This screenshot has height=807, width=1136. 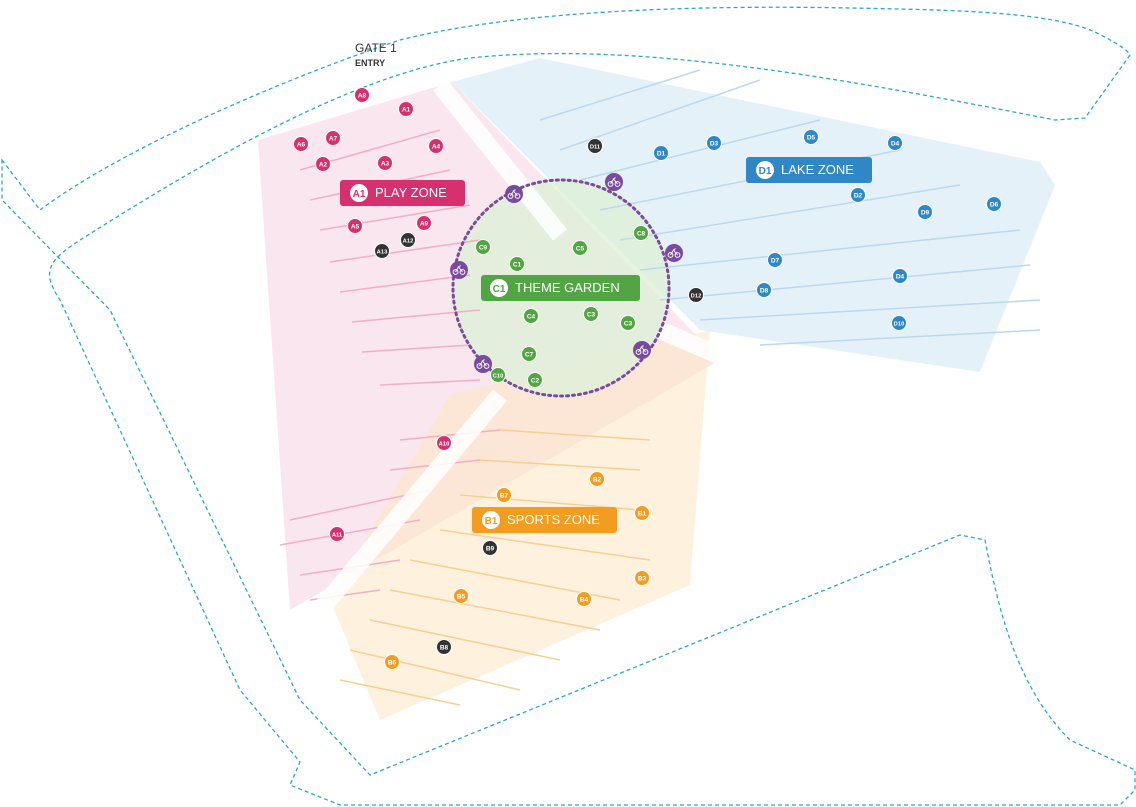 I want to click on location-marker: D7, so click(x=775, y=260).